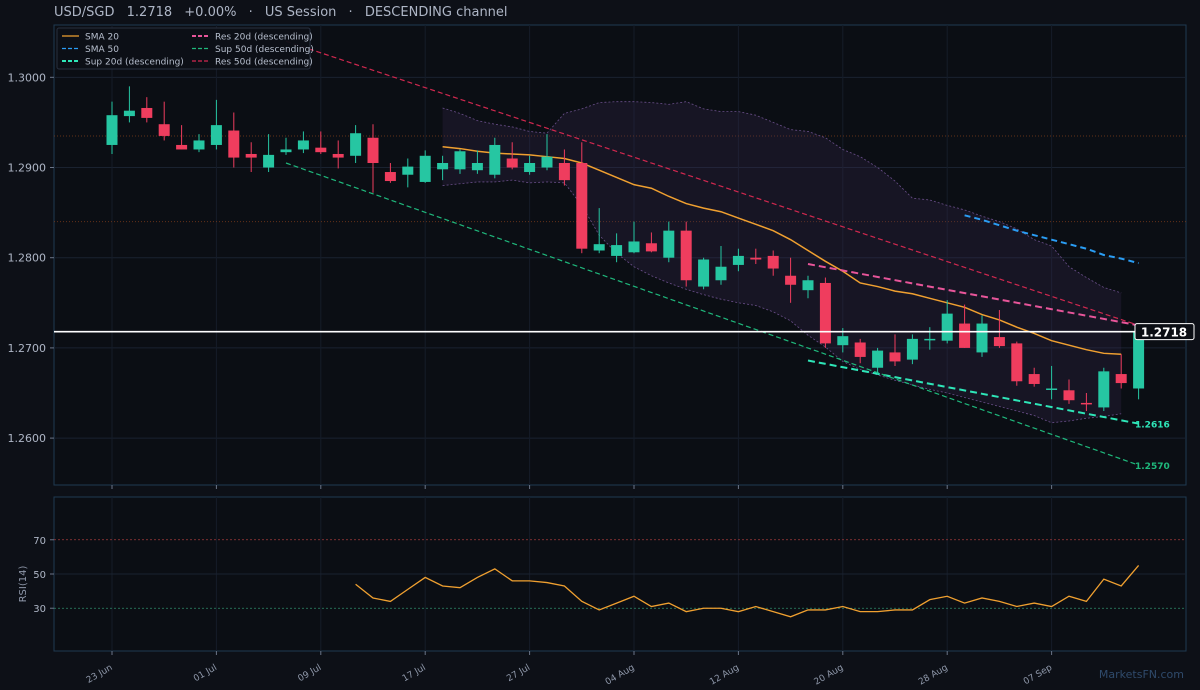 Image resolution: width=1200 pixels, height=690 pixels. Describe the element at coordinates (620, 675) in the screenshot. I see `x-tick-label: 04 Aug` at that location.